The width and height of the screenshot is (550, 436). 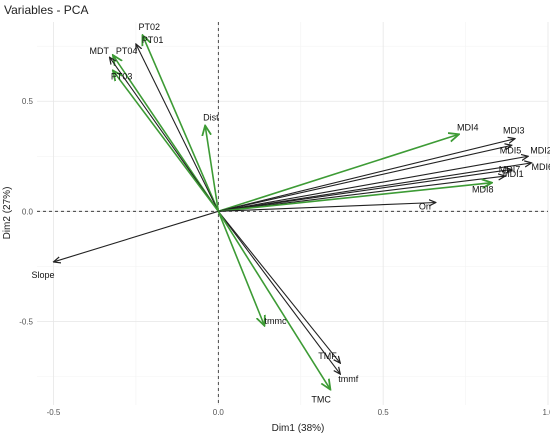 I want to click on vector-arrow-tmc, so click(x=273, y=299).